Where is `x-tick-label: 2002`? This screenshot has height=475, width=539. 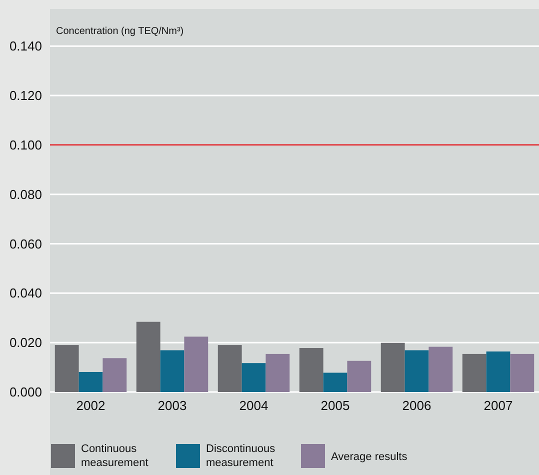
x-tick-label: 2002 is located at coordinates (91, 405).